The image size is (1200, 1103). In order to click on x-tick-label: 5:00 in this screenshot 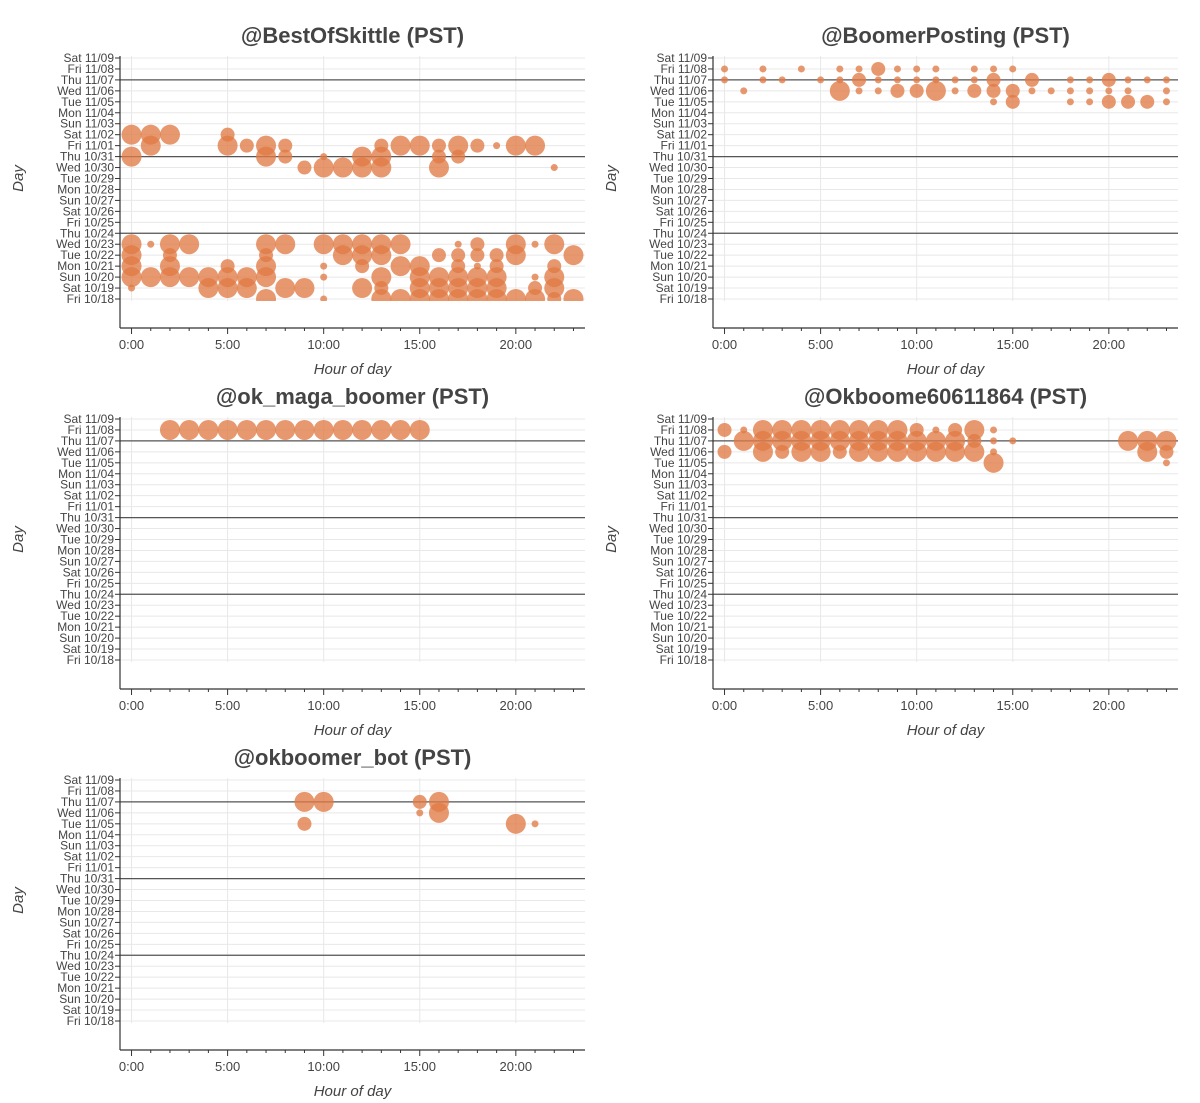, I will do `click(820, 705)`.